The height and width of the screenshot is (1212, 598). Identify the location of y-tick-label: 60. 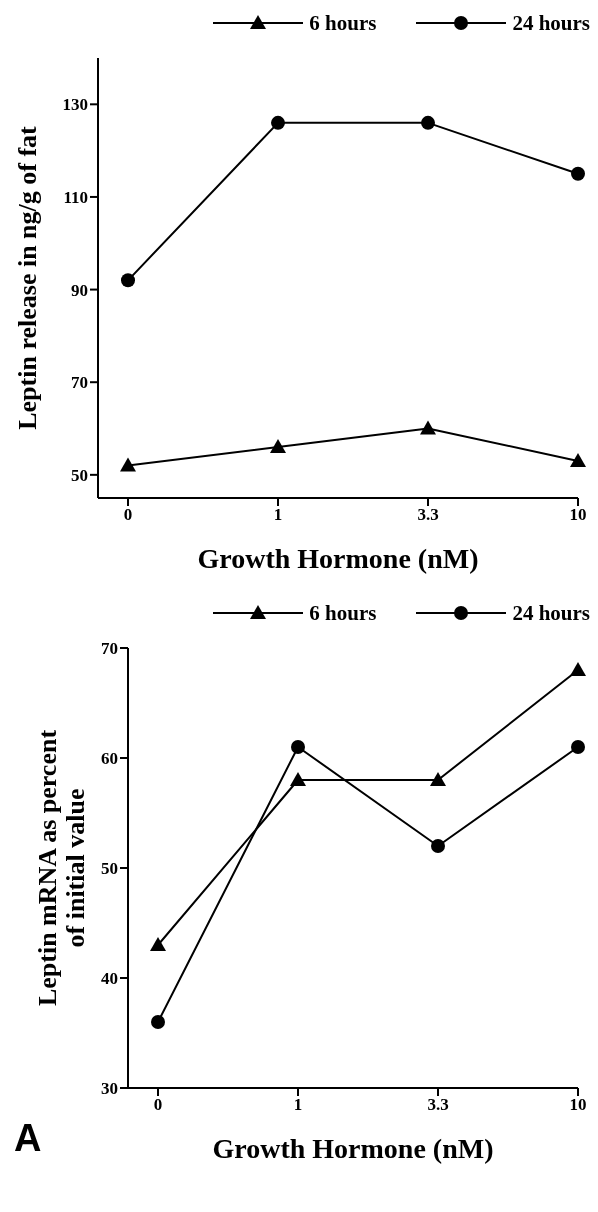
(109, 759).